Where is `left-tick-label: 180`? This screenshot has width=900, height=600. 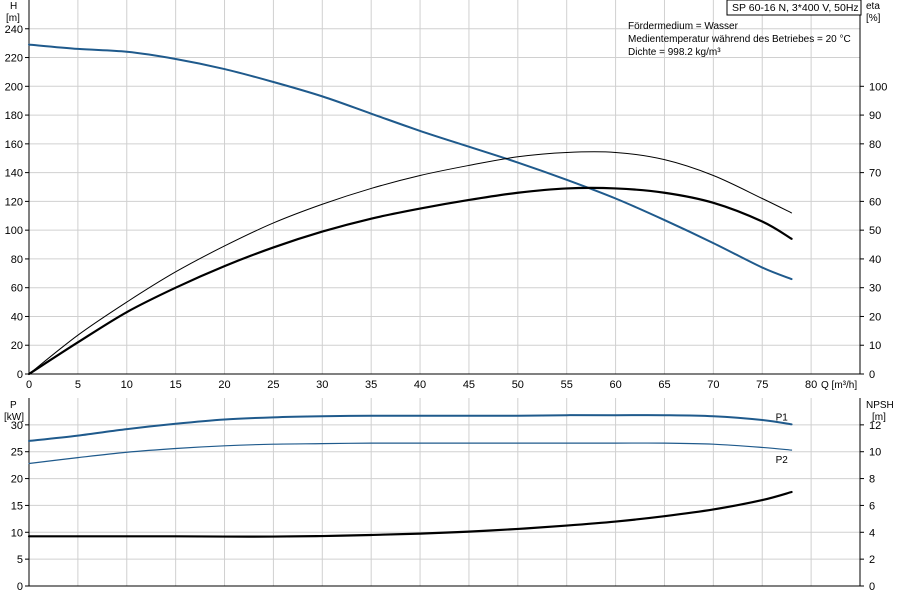
left-tick-label: 180 is located at coordinates (14, 116).